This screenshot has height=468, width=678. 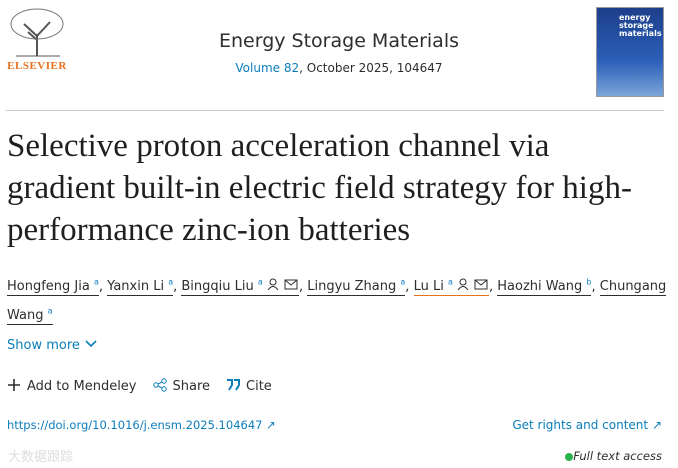 What do you see at coordinates (587, 425) in the screenshot?
I see `rights-link: Get rights and content ↗` at bounding box center [587, 425].